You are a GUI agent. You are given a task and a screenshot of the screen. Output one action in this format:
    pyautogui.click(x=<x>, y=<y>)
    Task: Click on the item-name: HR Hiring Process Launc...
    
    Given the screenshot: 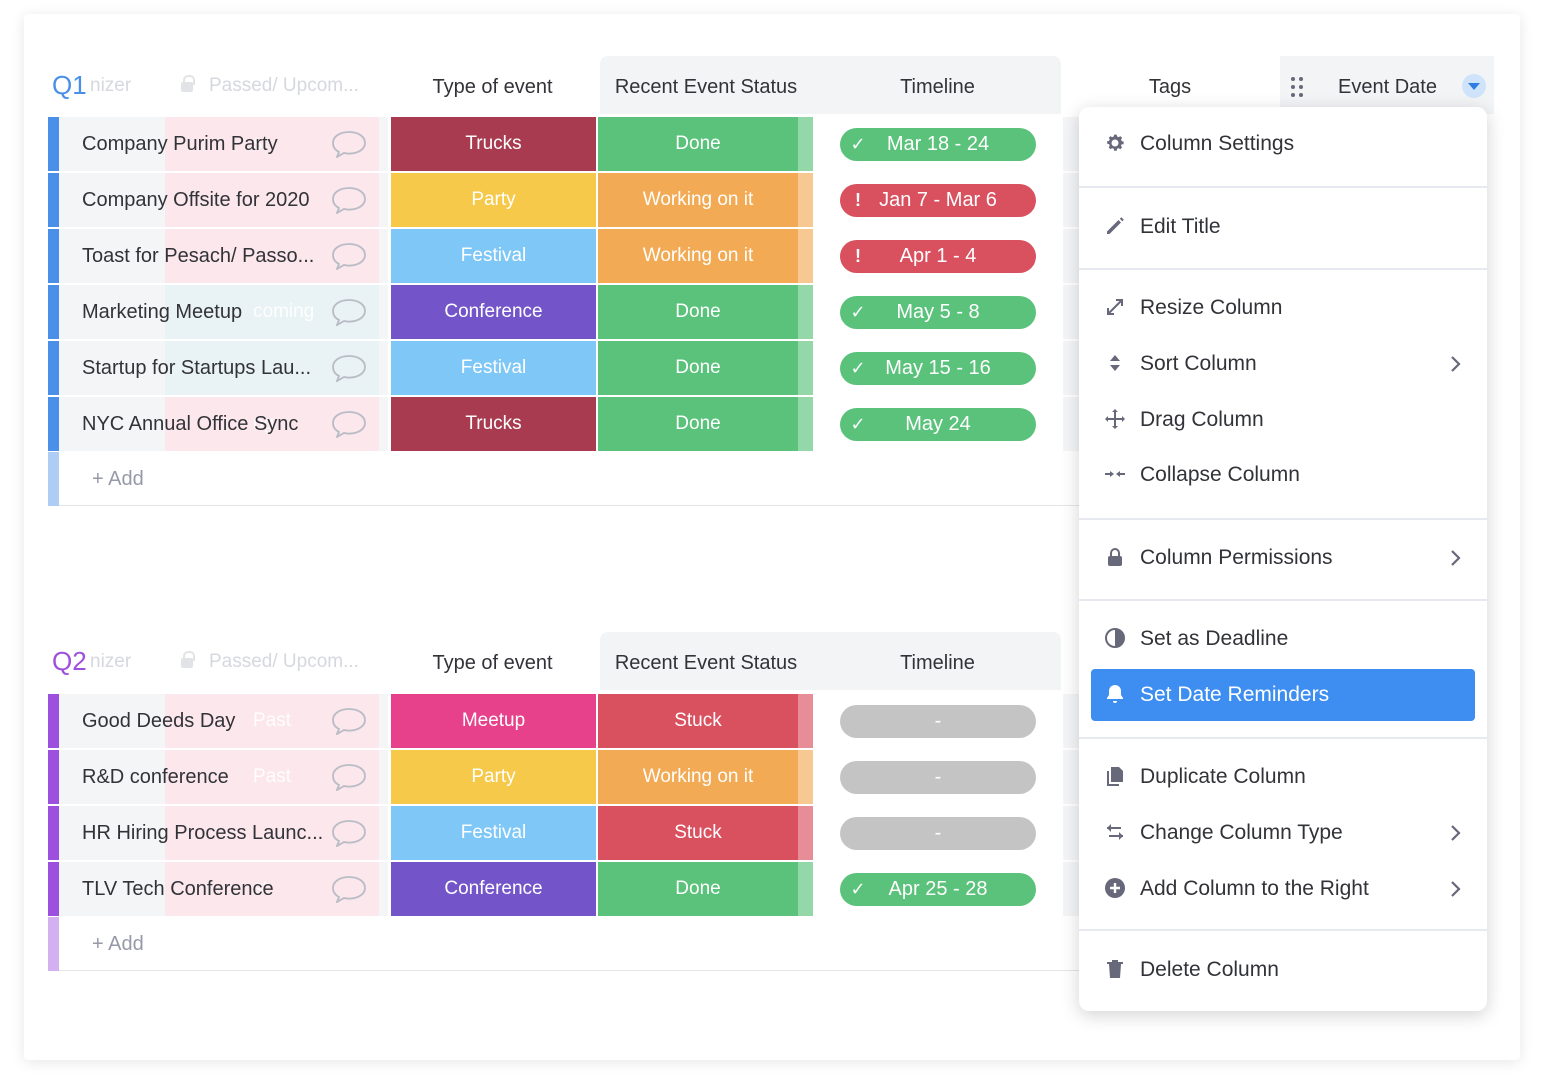 What is the action you would take?
    pyautogui.click(x=203, y=833)
    